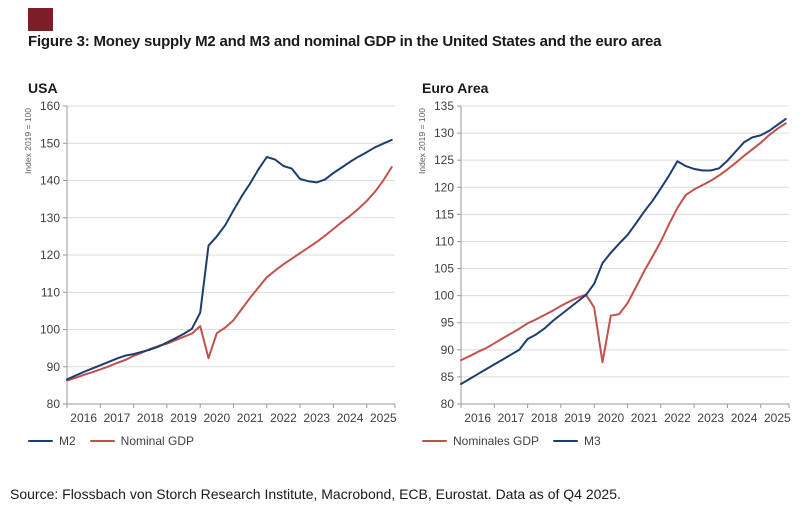 This screenshot has width=810, height=532. I want to click on chart-title-euro-area: Euro Area, so click(455, 88).